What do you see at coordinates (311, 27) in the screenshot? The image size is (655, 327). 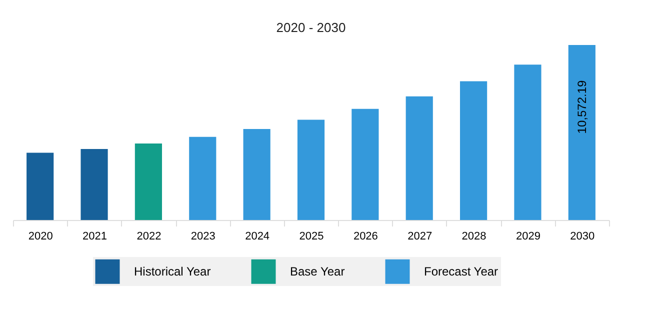 I see `chart-title: 2020 - 2030` at bounding box center [311, 27].